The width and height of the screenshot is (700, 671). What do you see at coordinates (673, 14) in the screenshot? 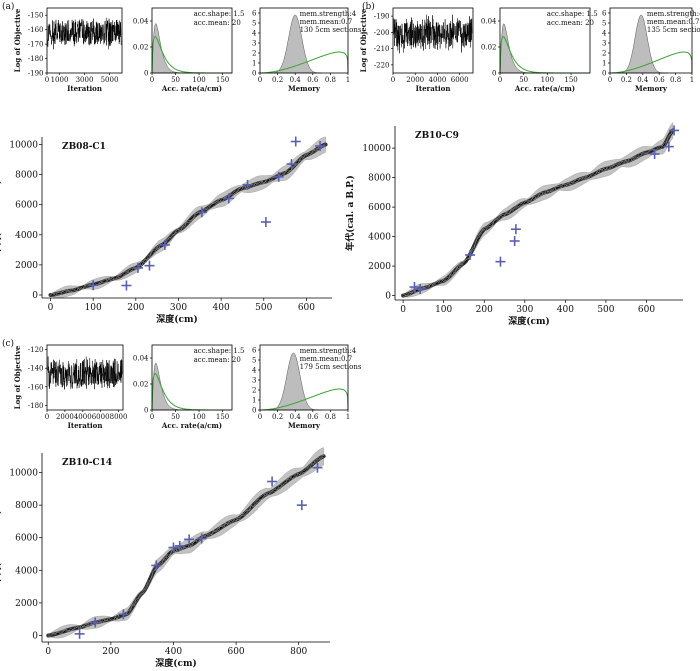
I see `memory-annotation: mem.strength:4` at bounding box center [673, 14].